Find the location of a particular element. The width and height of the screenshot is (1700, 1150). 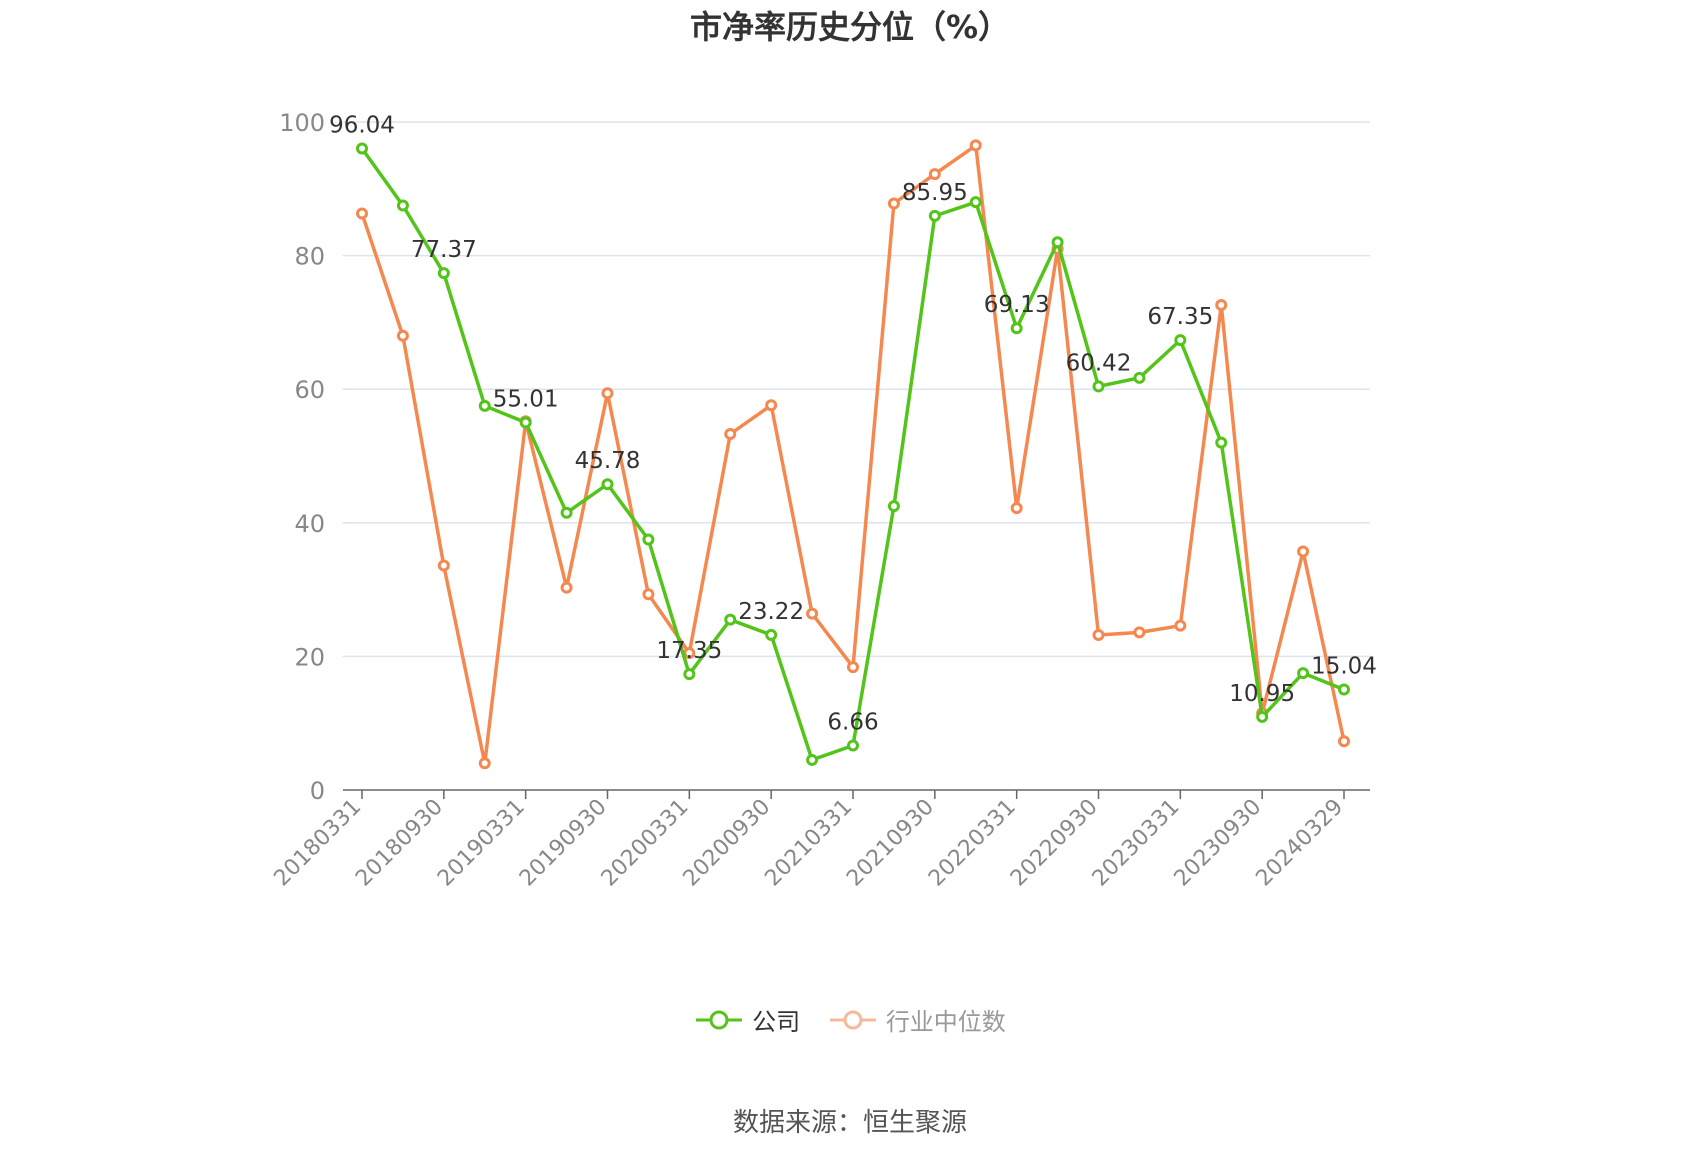

data-label: 77.37 is located at coordinates (444, 250).